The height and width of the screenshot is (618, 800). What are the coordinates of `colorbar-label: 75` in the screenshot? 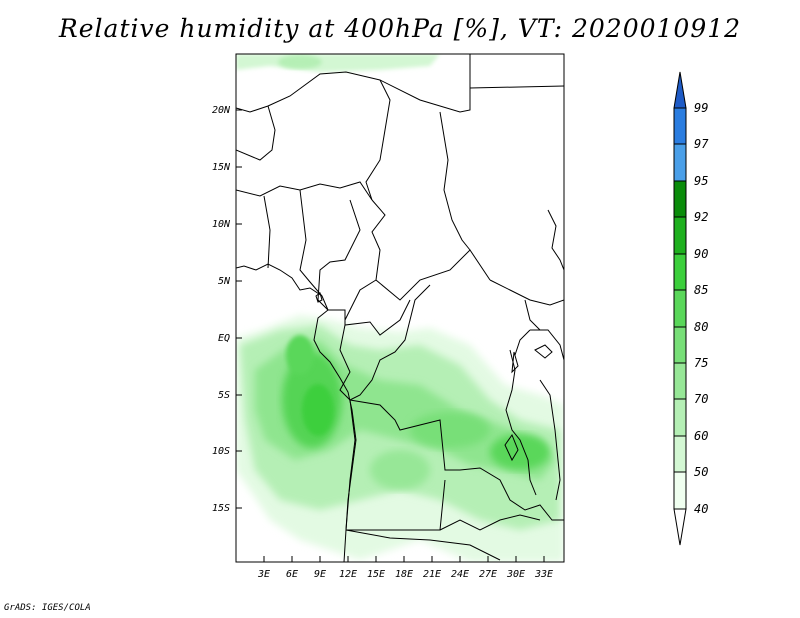 It's located at (701, 363).